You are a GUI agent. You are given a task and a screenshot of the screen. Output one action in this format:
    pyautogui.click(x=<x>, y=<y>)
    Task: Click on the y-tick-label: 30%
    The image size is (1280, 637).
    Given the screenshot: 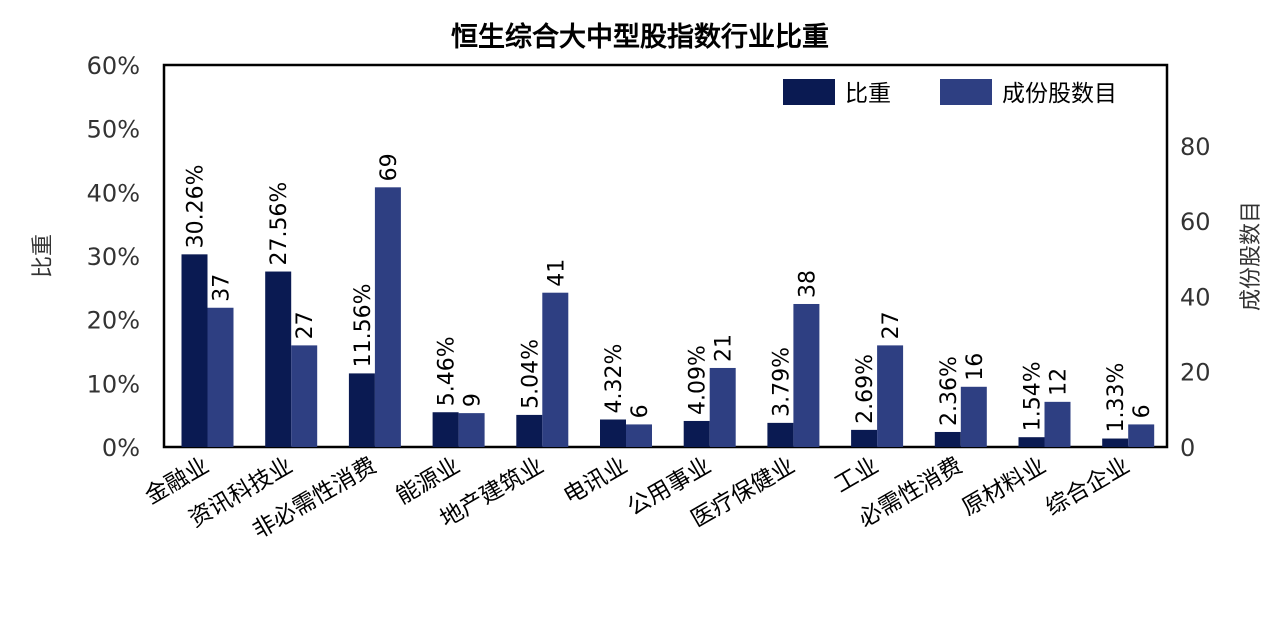 What is the action you would take?
    pyautogui.click(x=113, y=257)
    